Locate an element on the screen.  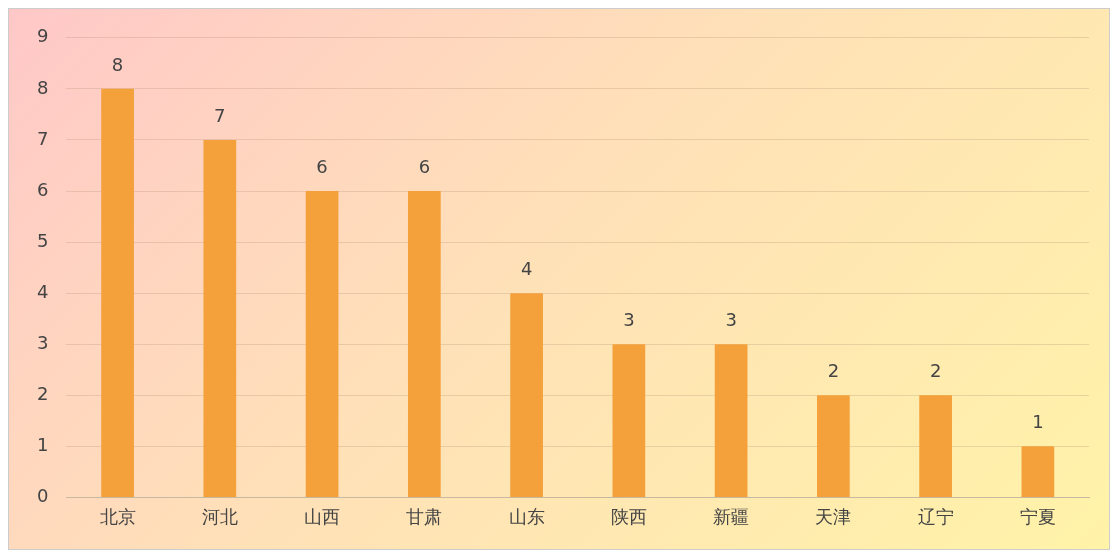
y-tick-label: 8 is located at coordinates (43, 87).